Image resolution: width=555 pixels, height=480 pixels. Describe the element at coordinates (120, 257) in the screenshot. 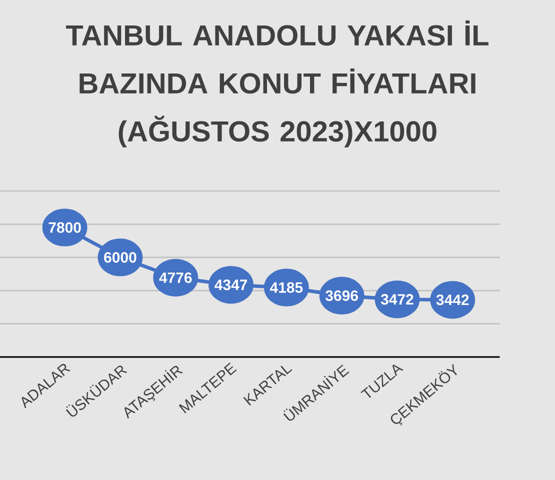

I see `data-label: 6000` at that location.